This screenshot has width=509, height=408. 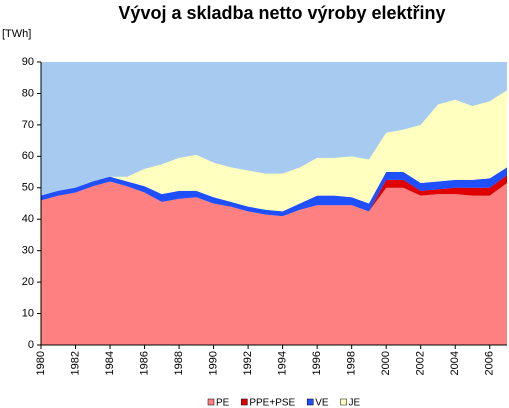 I want to click on x-tick-label: 1984, so click(x=110, y=363).